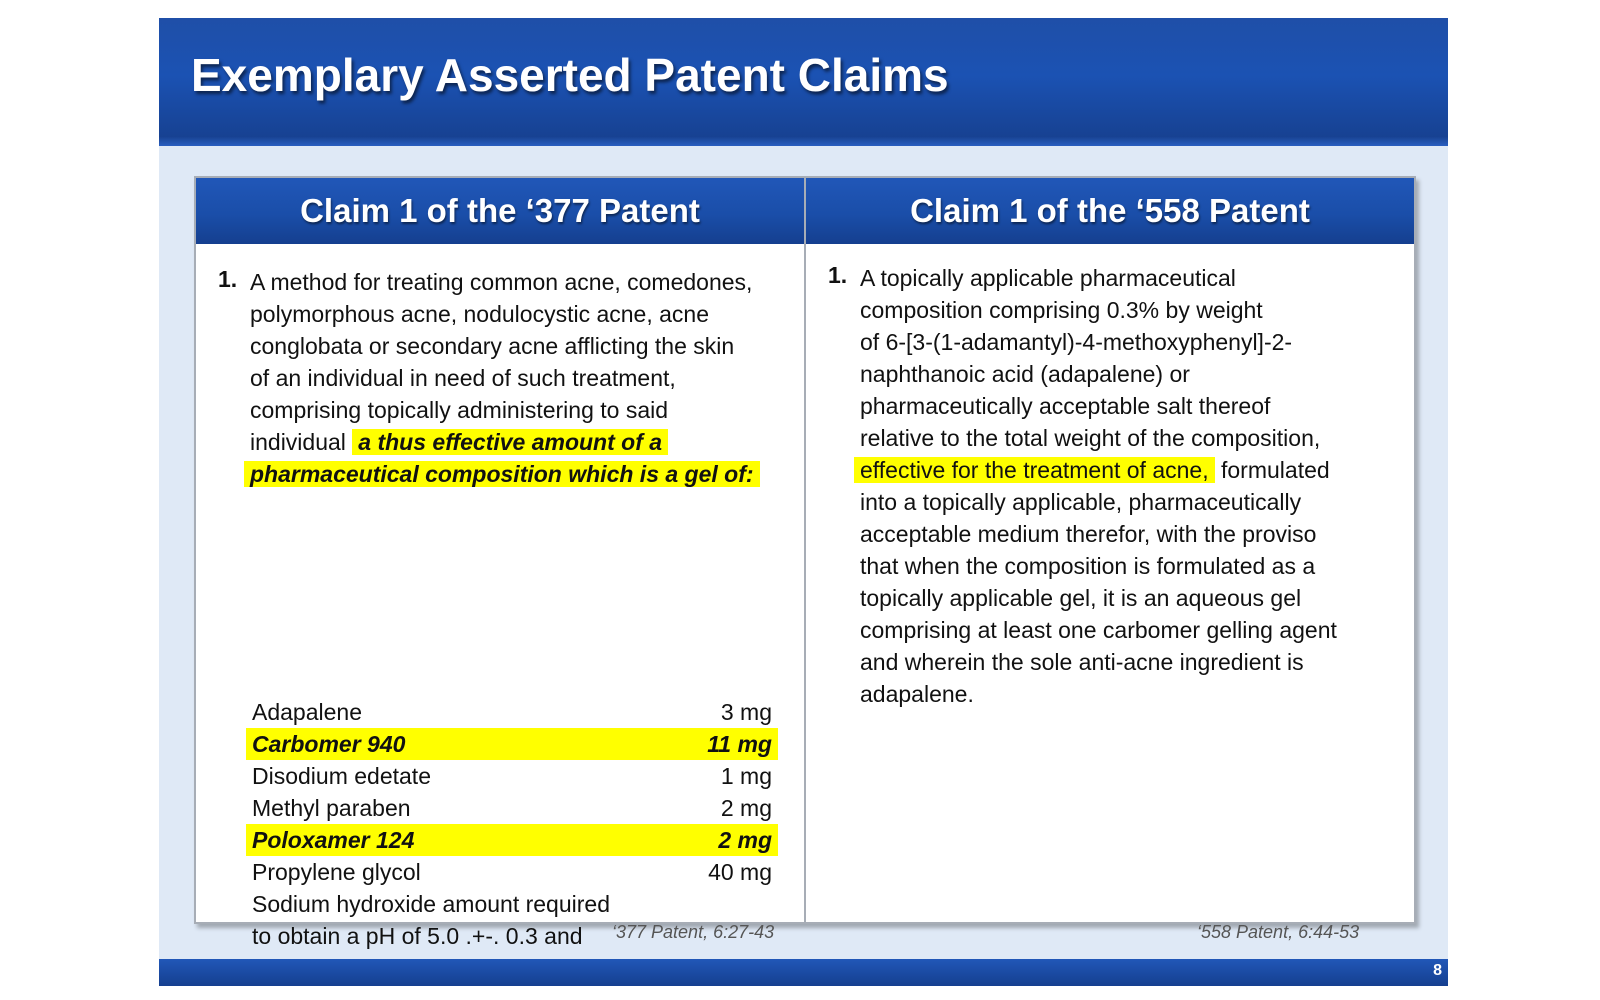 The height and width of the screenshot is (1000, 1600). What do you see at coordinates (746, 712) in the screenshot?
I see `ingredient-amount: 3 mg` at bounding box center [746, 712].